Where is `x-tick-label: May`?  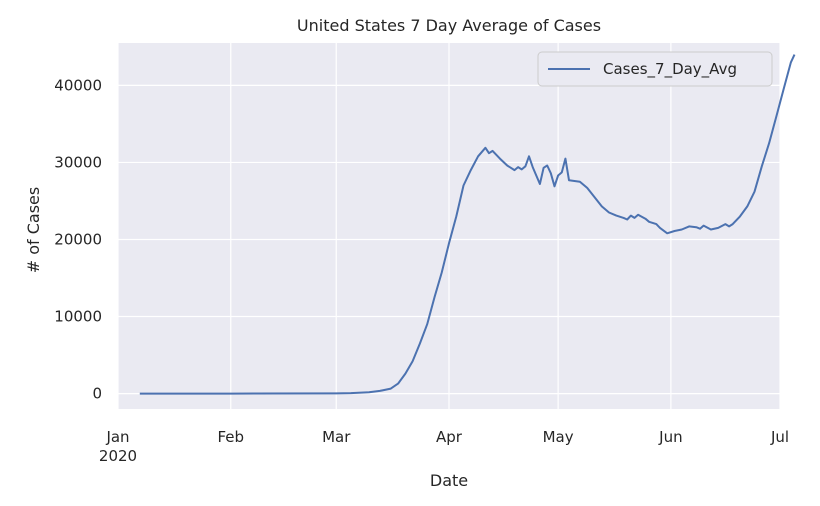
x-tick-label: May is located at coordinates (558, 437).